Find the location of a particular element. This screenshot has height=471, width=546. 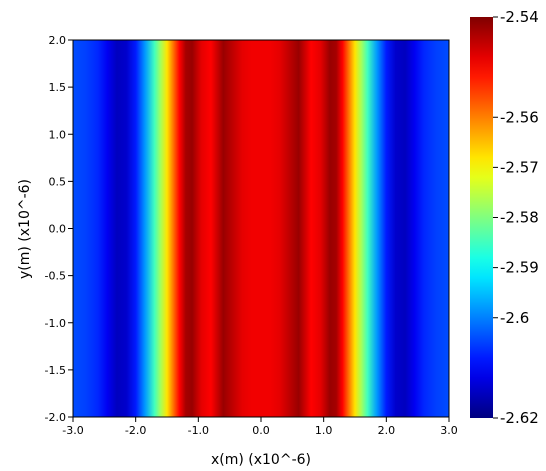

y-tick-label: 0.5 is located at coordinates (58, 181).